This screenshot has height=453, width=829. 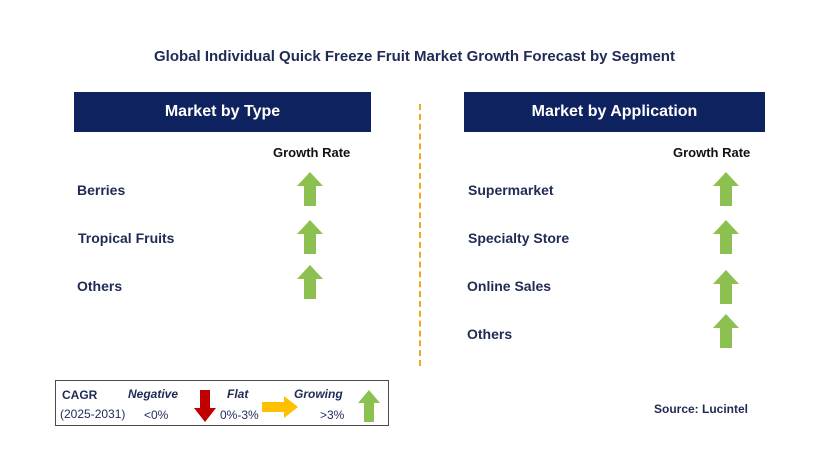 What do you see at coordinates (239, 415) in the screenshot?
I see `legend-flat-range: 0%-3%` at bounding box center [239, 415].